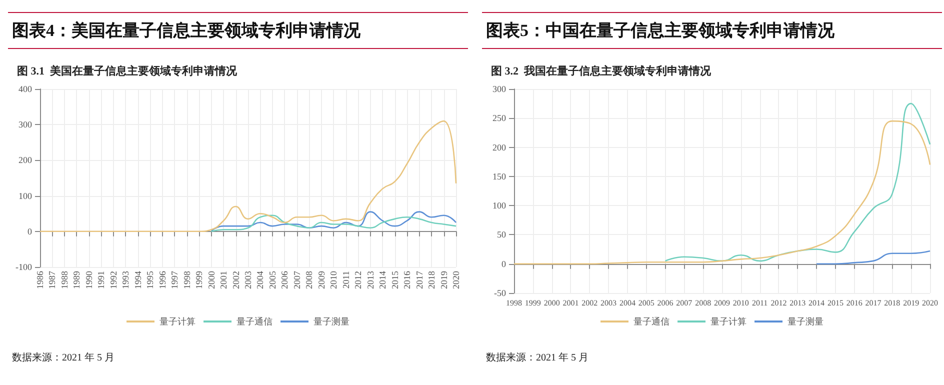  I want to click on x-tick-label: 1994, so click(137, 279).